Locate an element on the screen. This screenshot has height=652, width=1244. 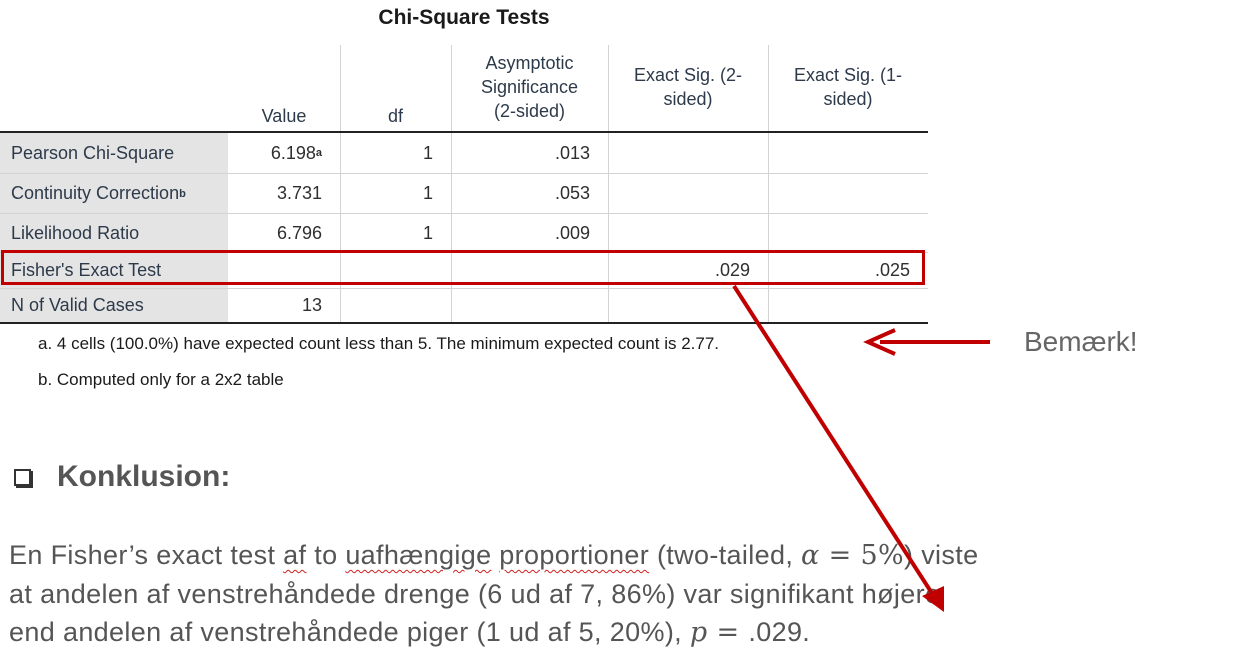
table-title: Chi-Square Tests is located at coordinates (464, 17).